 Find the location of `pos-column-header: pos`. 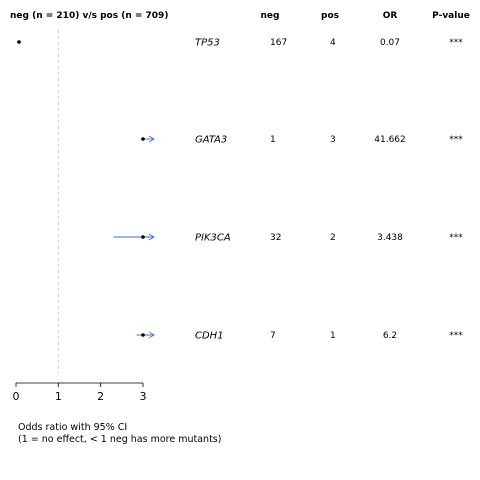

pos-column-header: pos is located at coordinates (330, 16).